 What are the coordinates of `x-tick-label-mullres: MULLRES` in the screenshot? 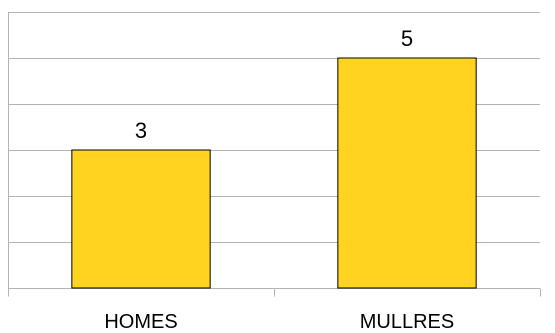 It's located at (407, 322).